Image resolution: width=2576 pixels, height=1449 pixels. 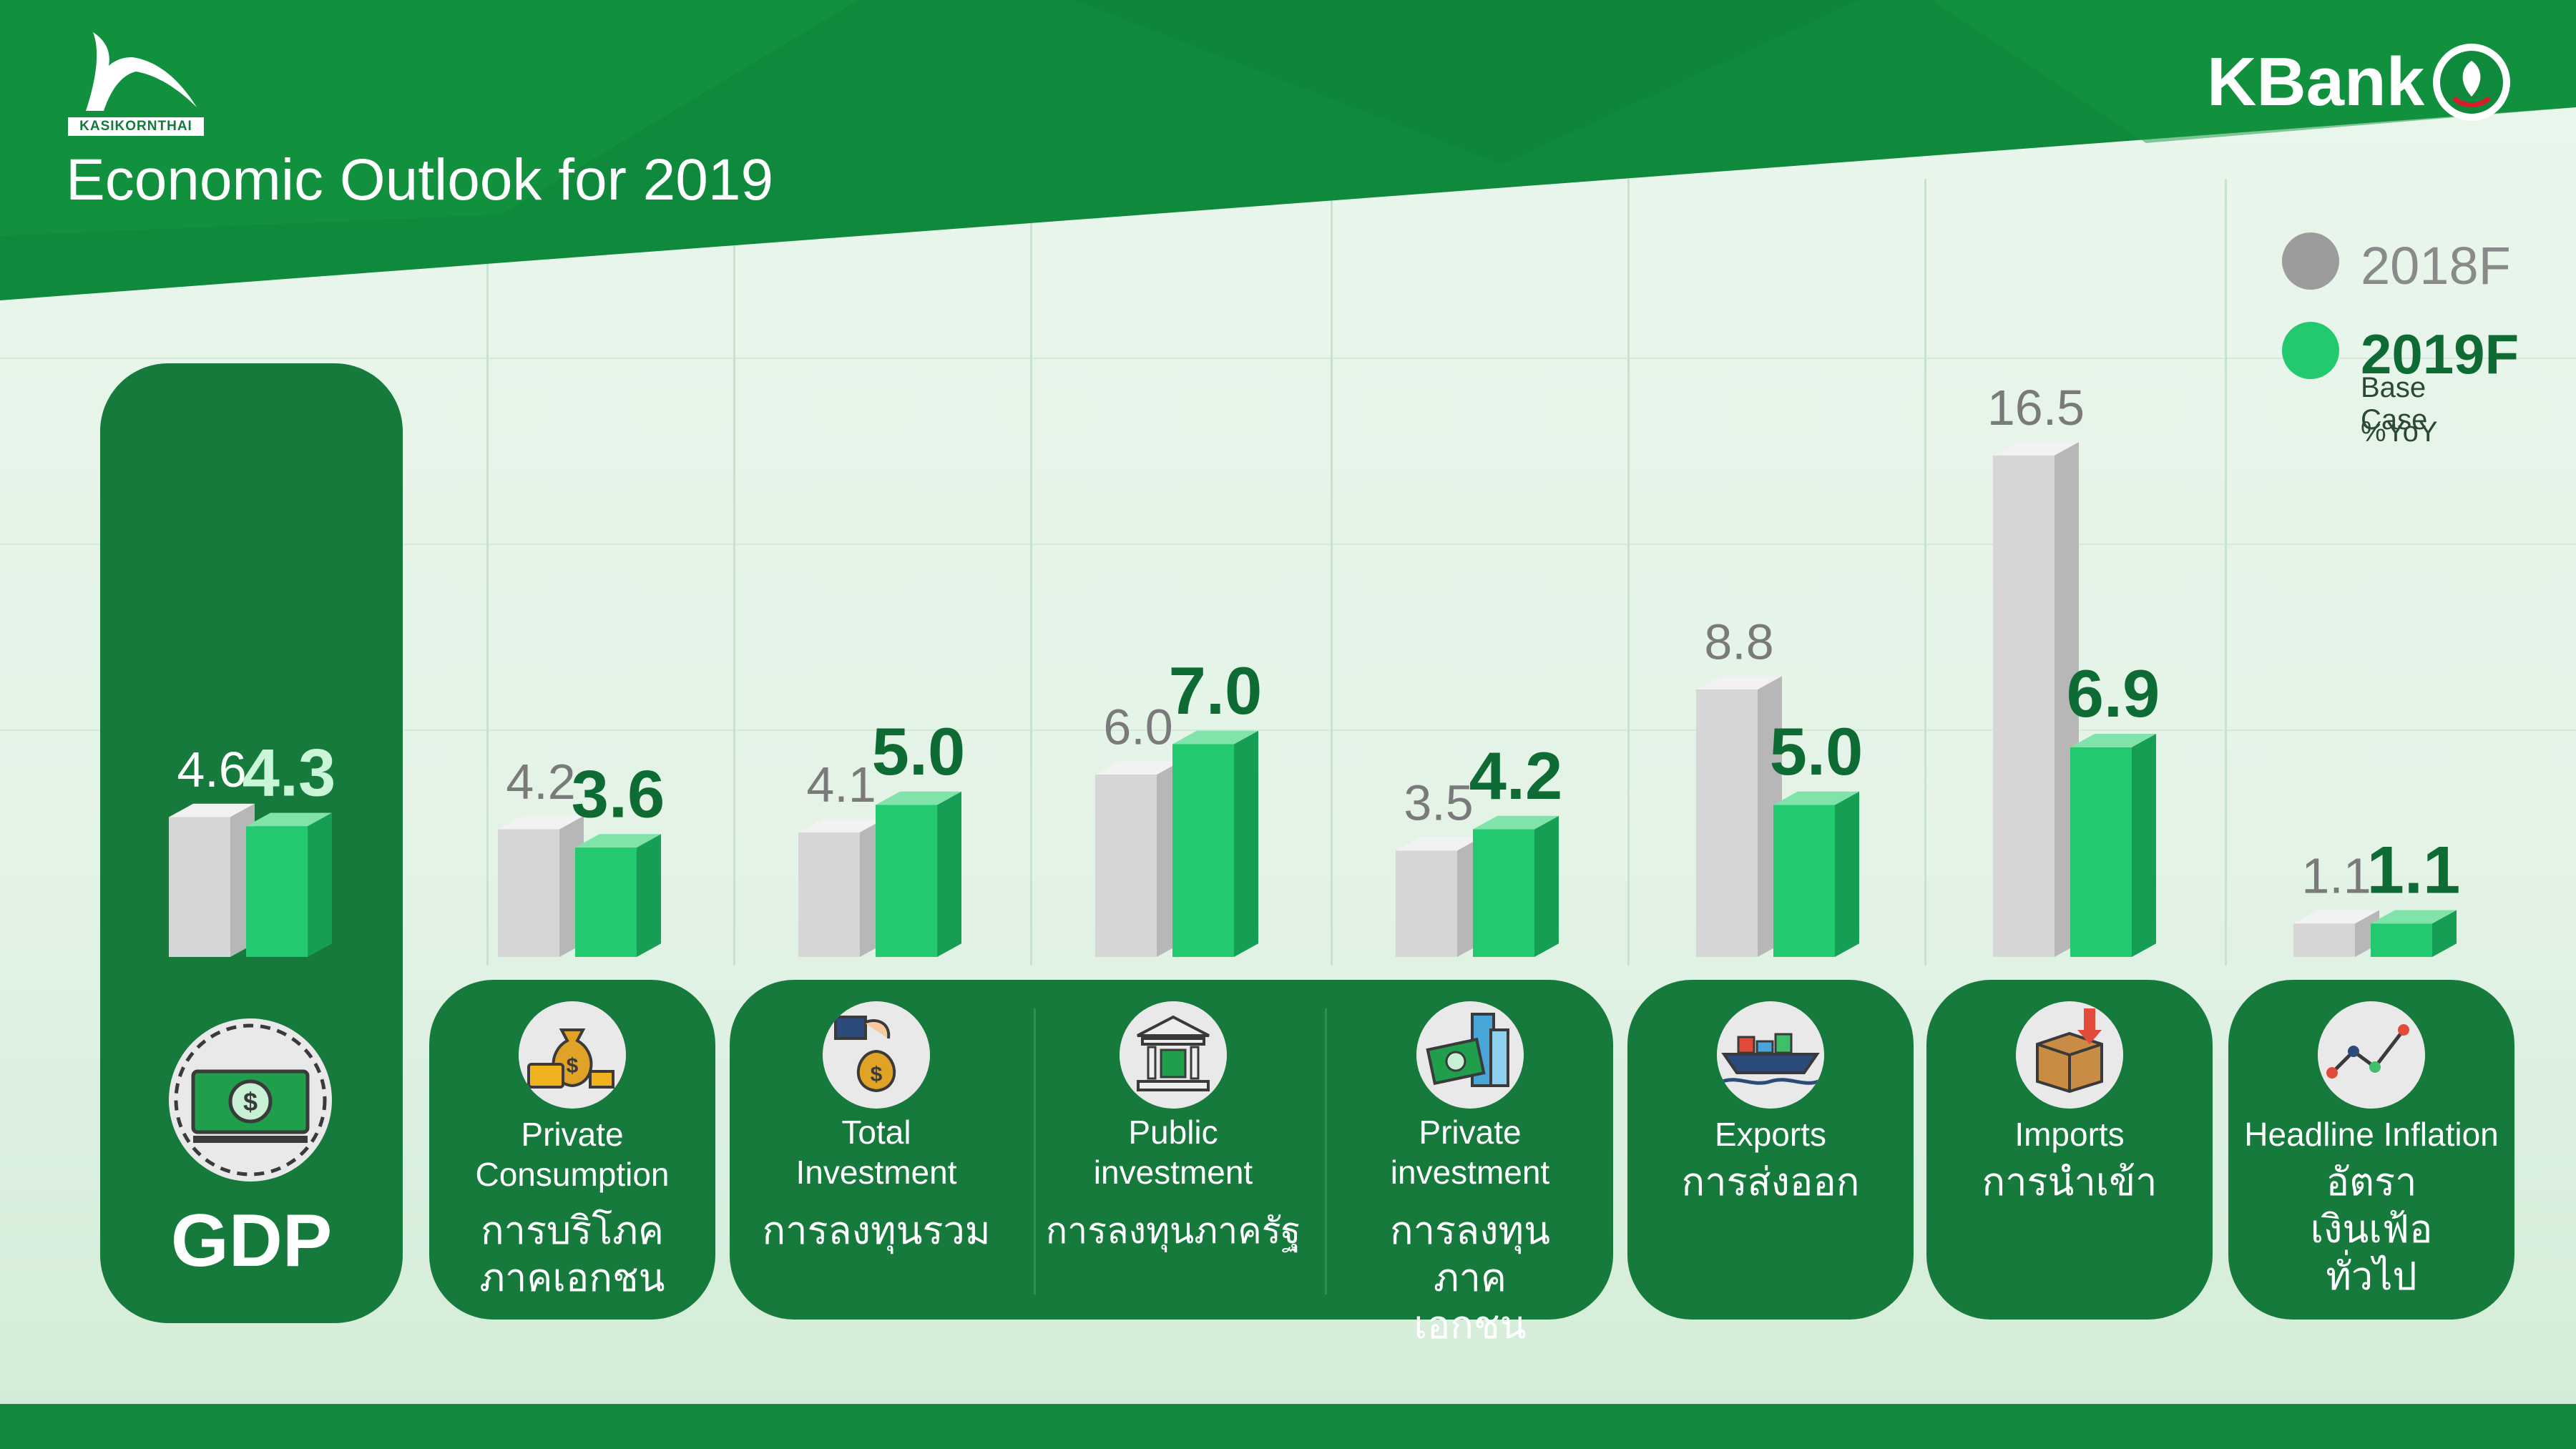 What do you see at coordinates (2336, 876) in the screenshot?
I see `value-label-2018F: 1.1` at bounding box center [2336, 876].